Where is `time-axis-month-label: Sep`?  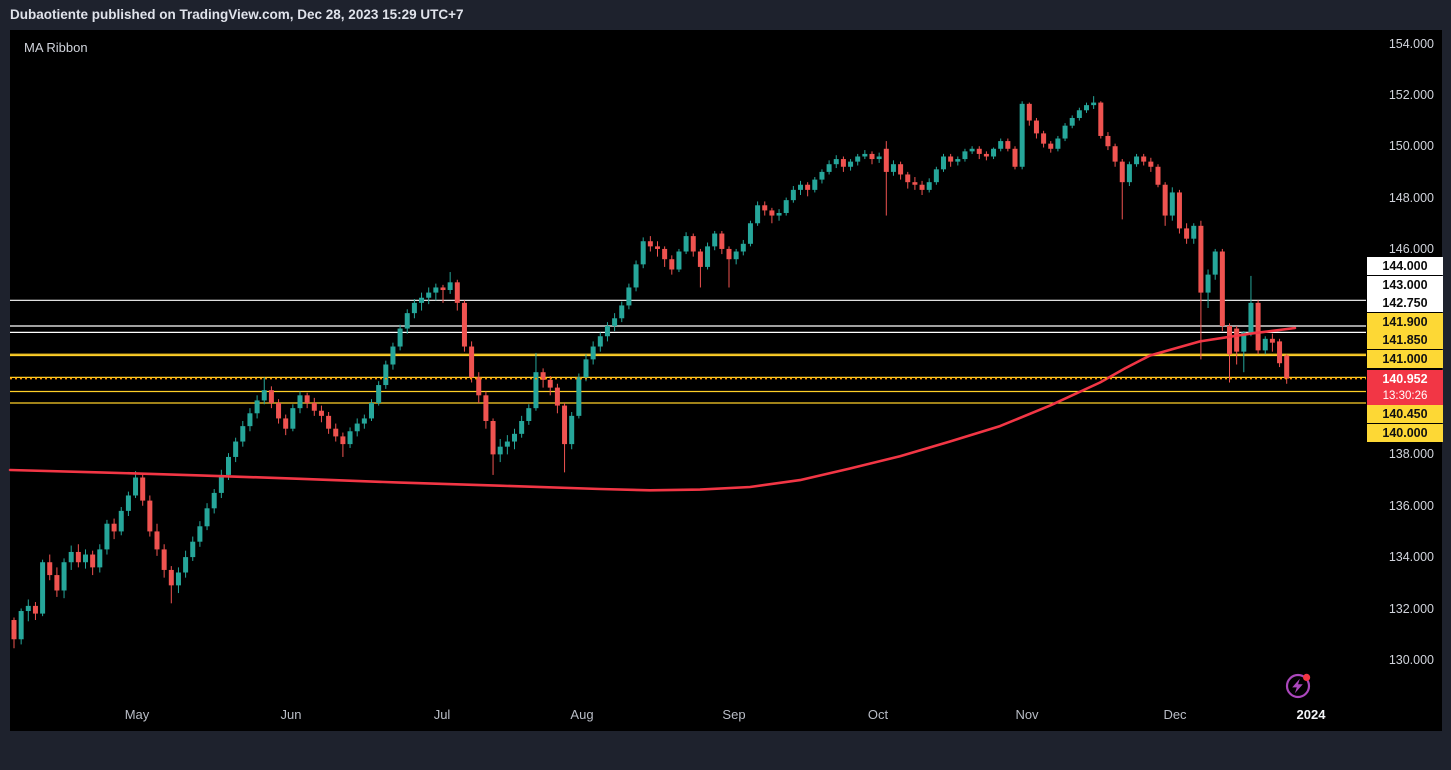 time-axis-month-label: Sep is located at coordinates (734, 714).